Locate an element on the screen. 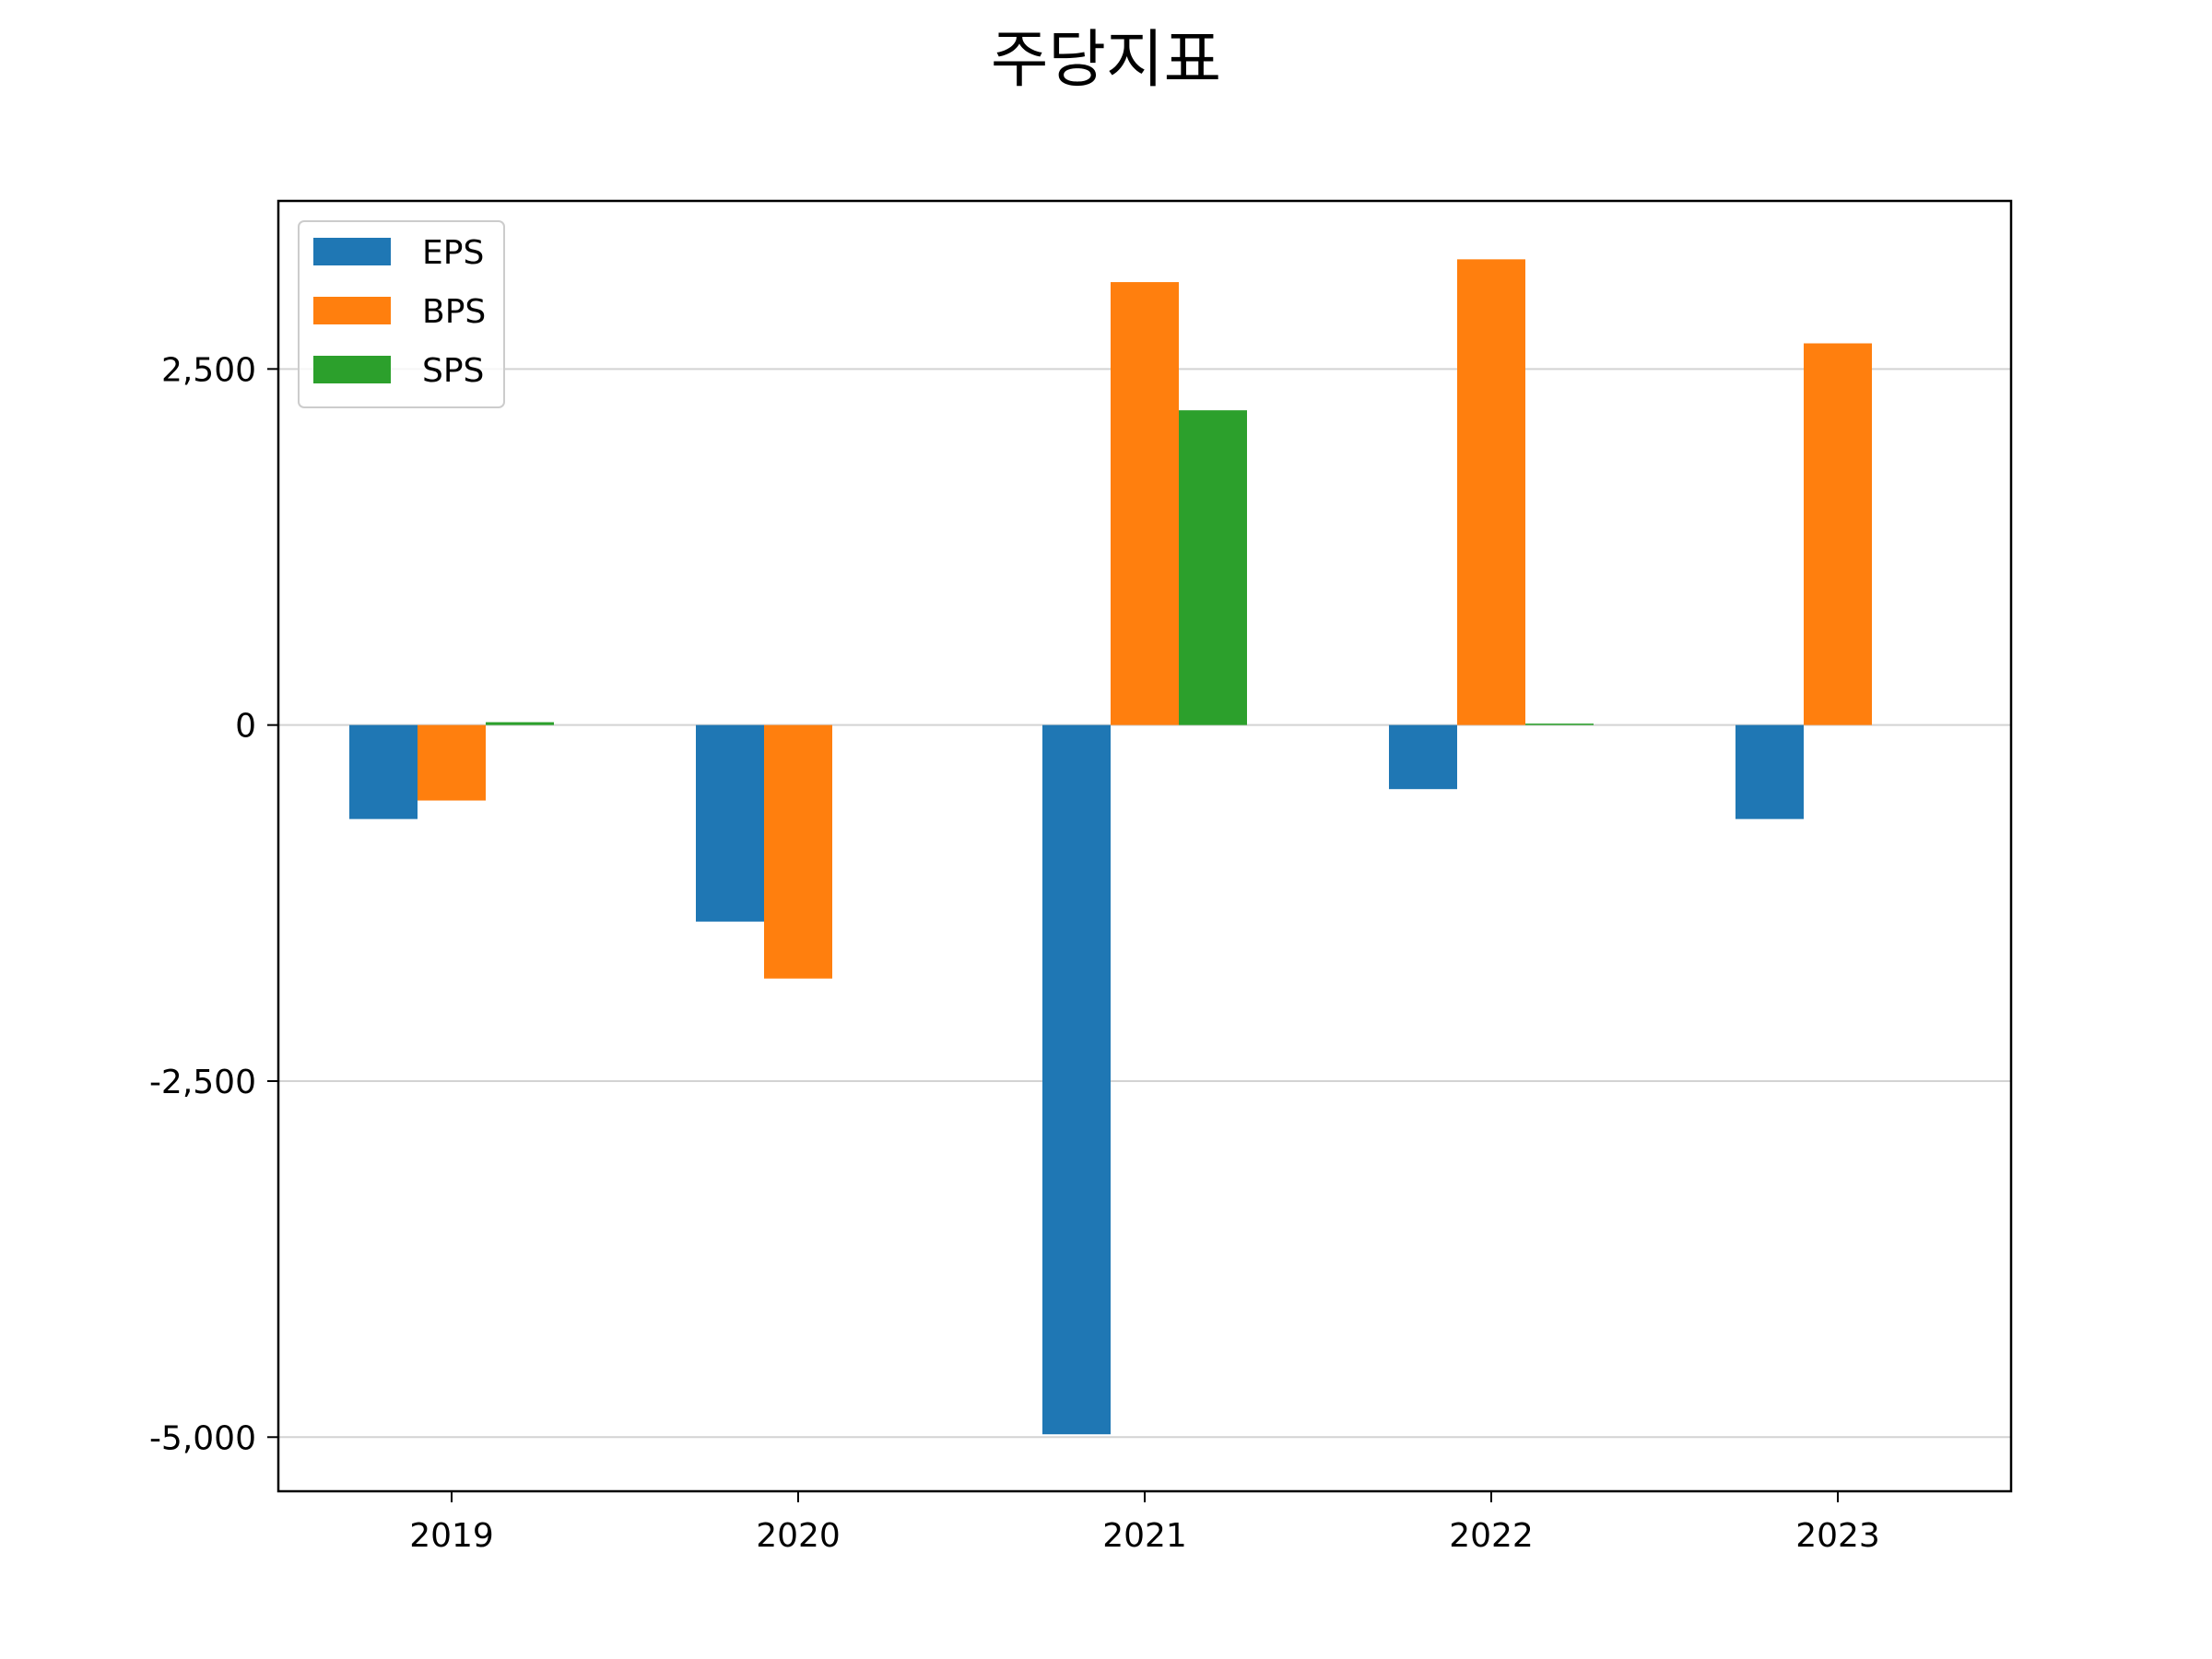 Image resolution: width=2212 pixels, height=1659 pixels. y-tick-label: -2,500 is located at coordinates (202, 1082).